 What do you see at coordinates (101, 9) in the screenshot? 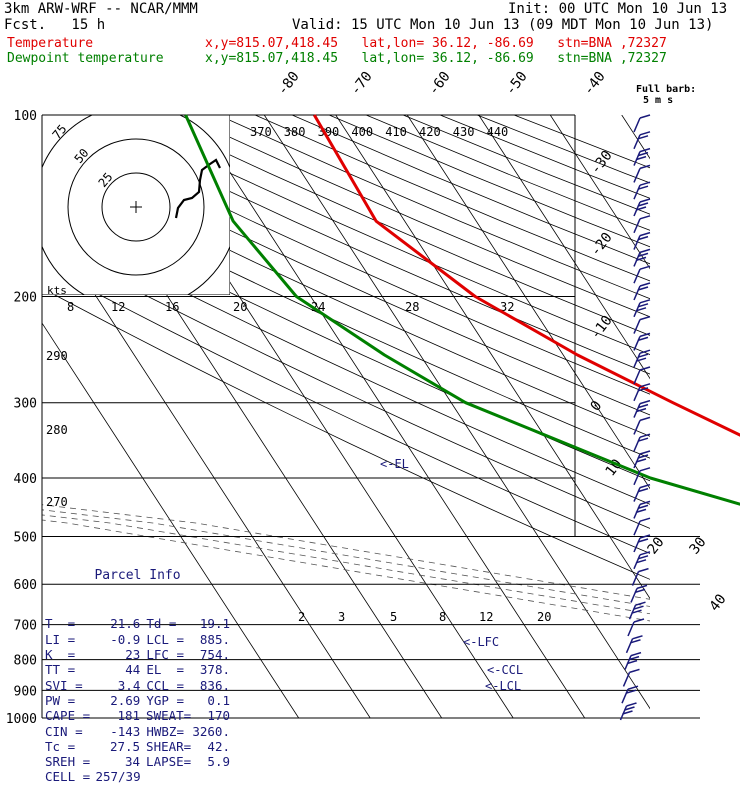
I see `model-title: 3km ARW-WRF -- NCAR/MMM` at bounding box center [101, 9].